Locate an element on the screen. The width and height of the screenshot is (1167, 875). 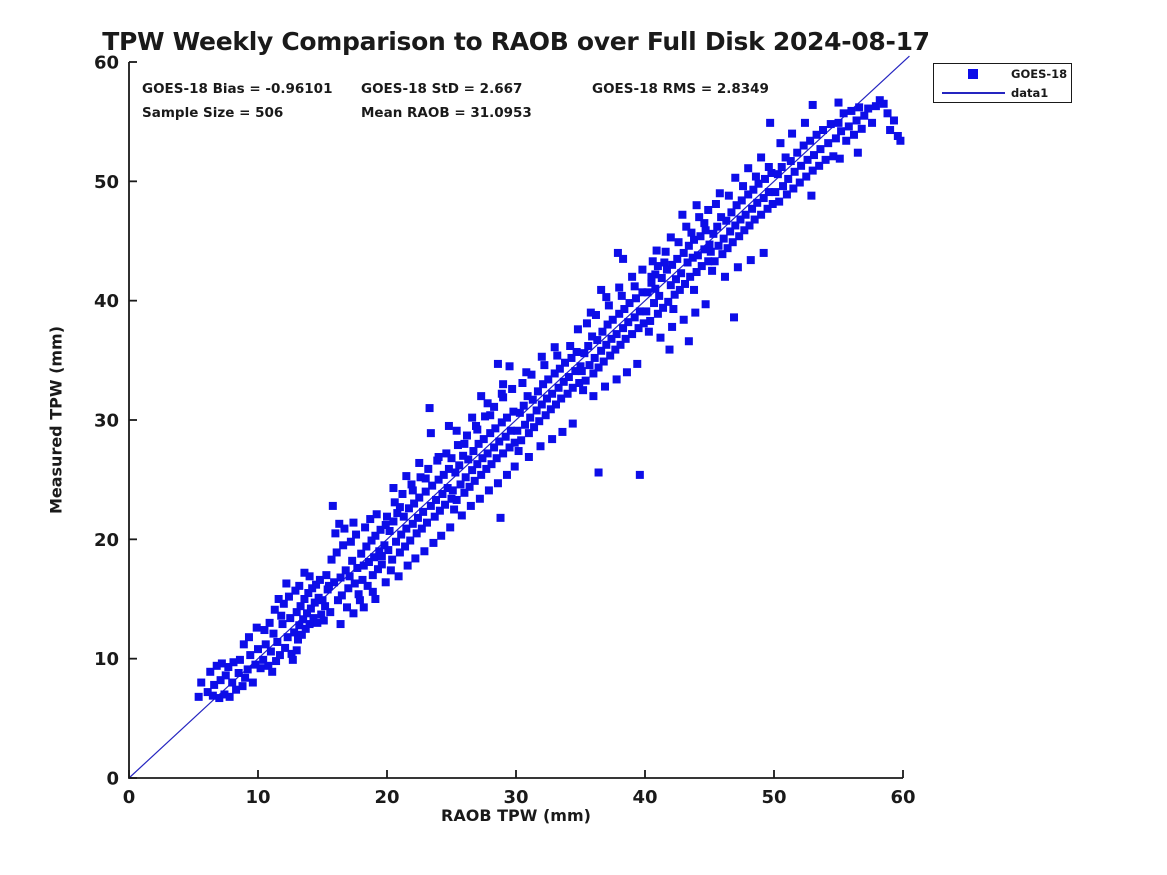
legend: GOES-18 data1 is located at coordinates (1002, 83).